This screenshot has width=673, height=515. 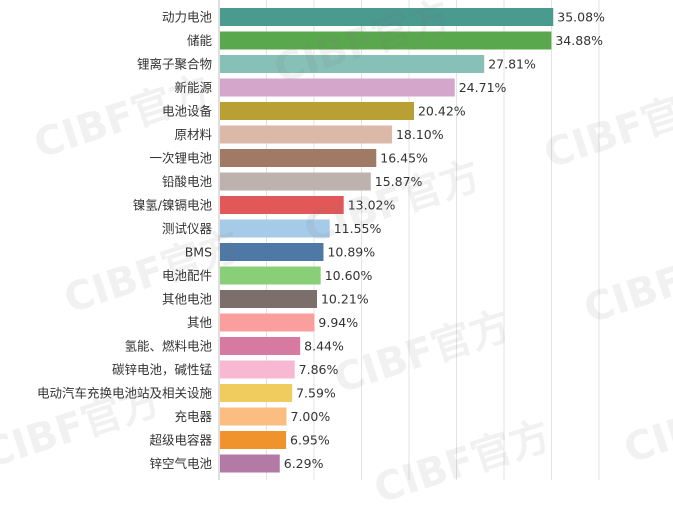 I want to click on value-label: 15.87%, so click(x=399, y=181).